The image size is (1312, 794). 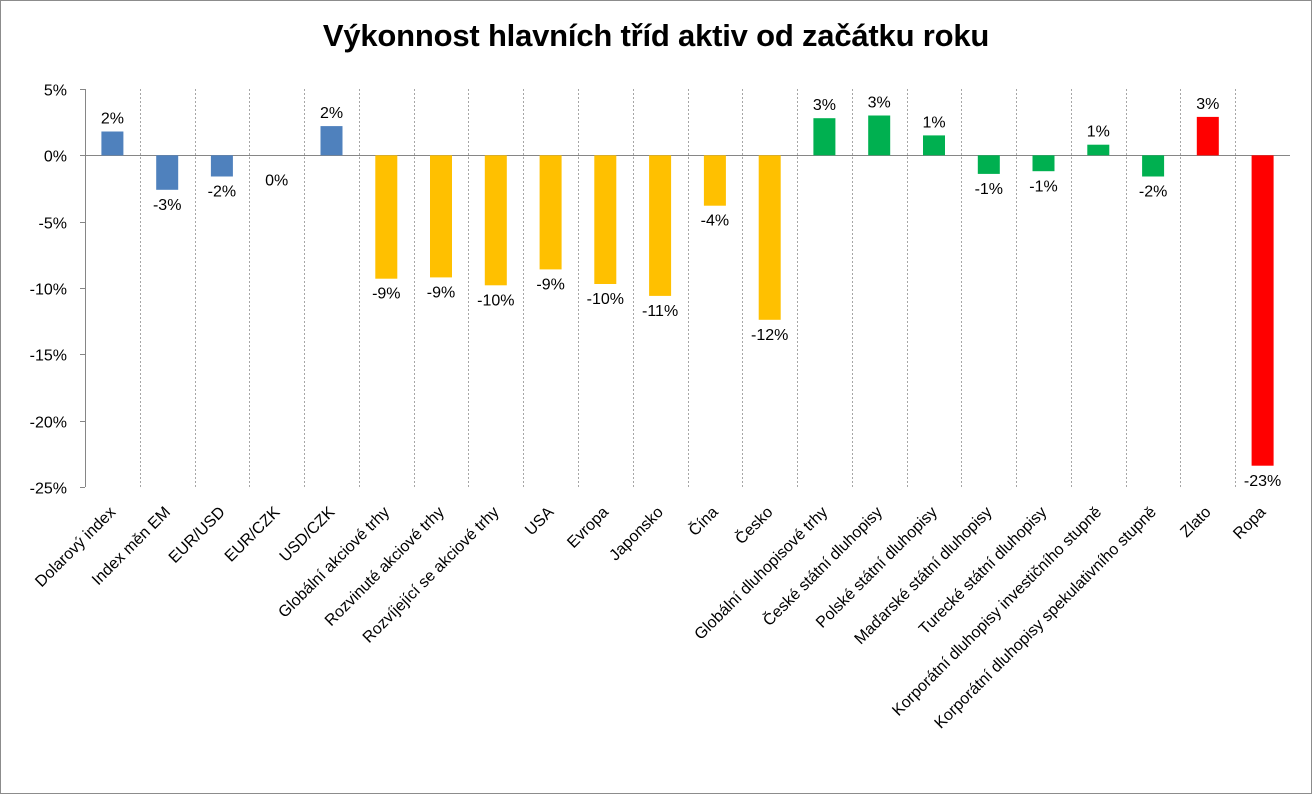 I want to click on category-label: Japonsko, so click(x=636, y=534).